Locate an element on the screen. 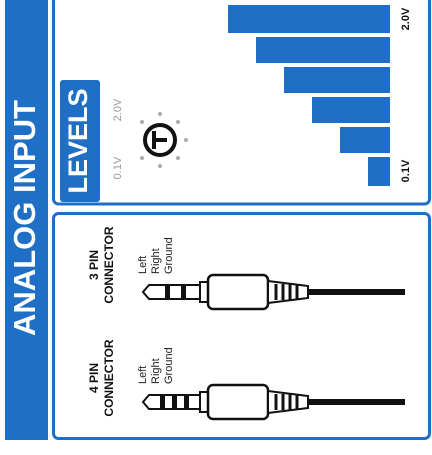 Image resolution: width=432 pixels, height=455 pixels. banner-title: ANALOG INPUT is located at coordinates (24, 218).